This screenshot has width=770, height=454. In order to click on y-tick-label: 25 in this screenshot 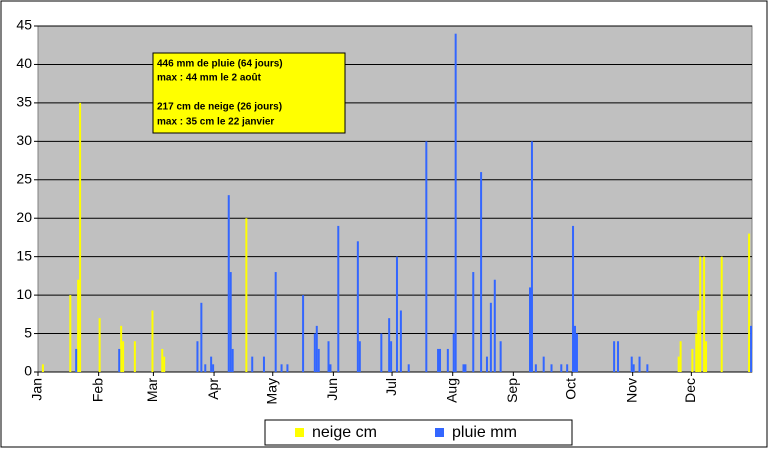, I will do `click(24, 178)`.